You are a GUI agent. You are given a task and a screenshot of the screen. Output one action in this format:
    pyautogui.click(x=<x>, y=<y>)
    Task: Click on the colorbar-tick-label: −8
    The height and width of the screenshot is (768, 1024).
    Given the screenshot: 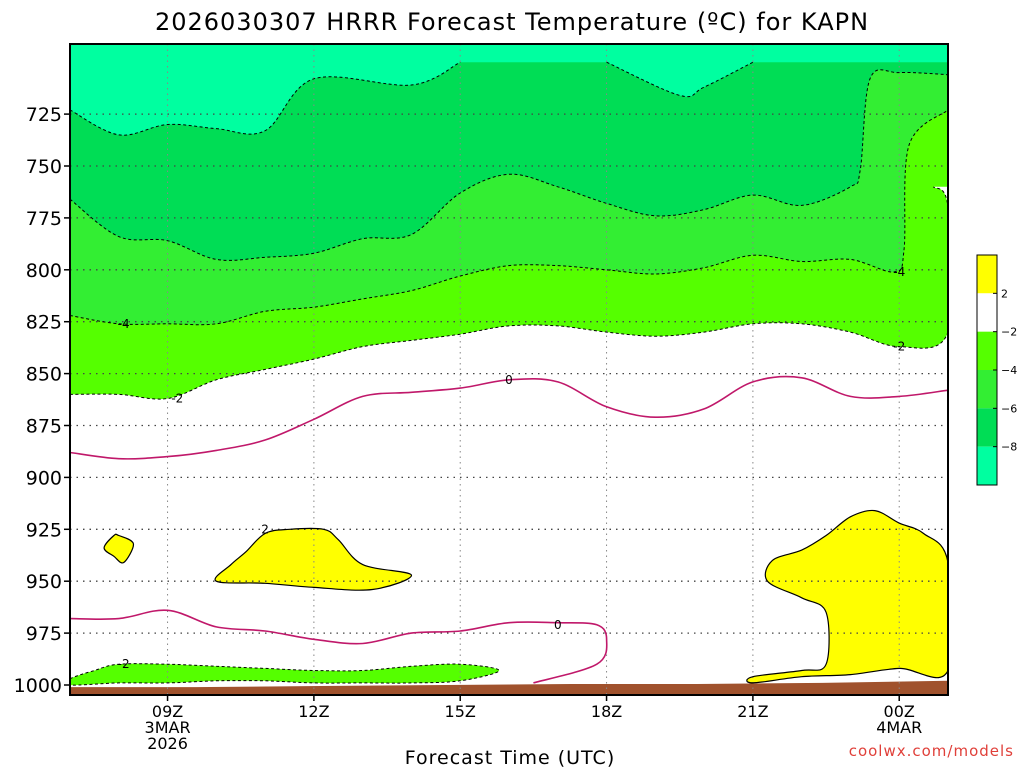 What is the action you would take?
    pyautogui.click(x=1009, y=447)
    